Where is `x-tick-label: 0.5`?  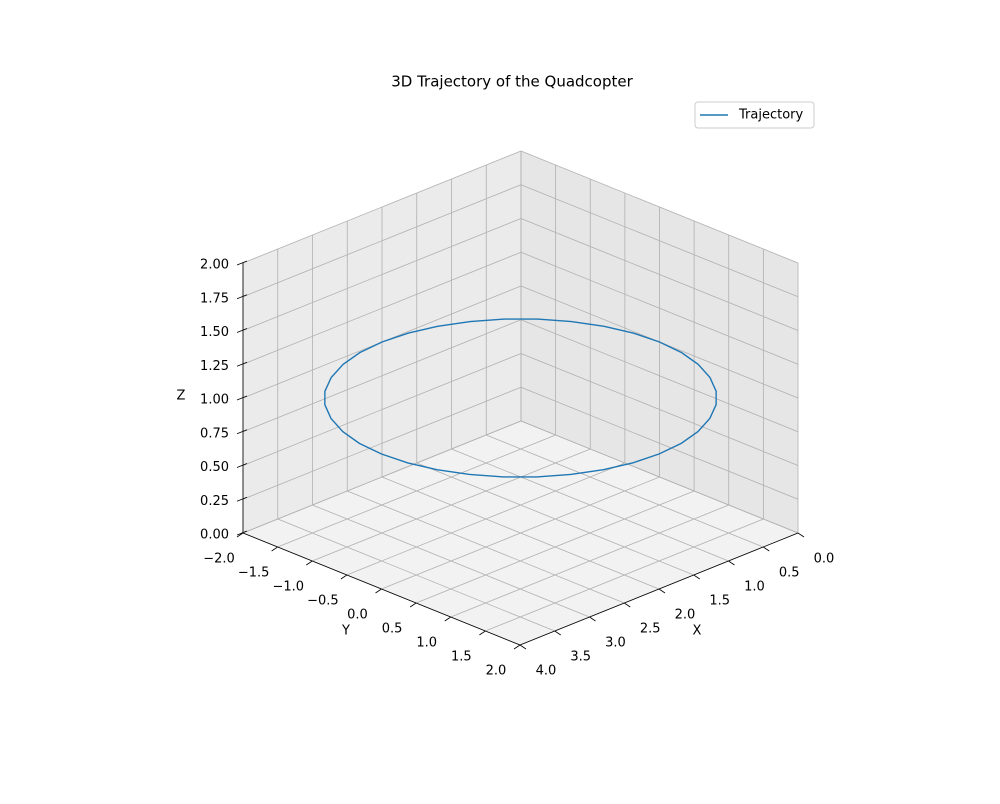 x-tick-label: 0.5 is located at coordinates (789, 573).